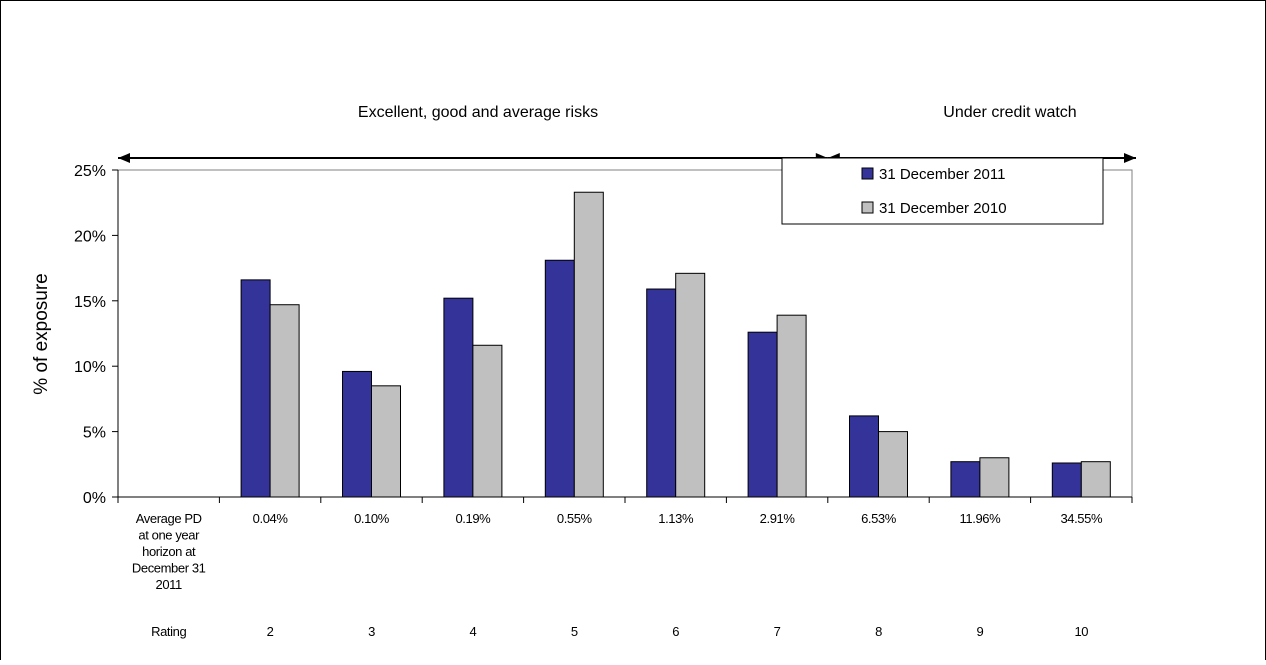 The height and width of the screenshot is (665, 1266). What do you see at coordinates (777, 631) in the screenshot?
I see `x-tick-label: 7` at bounding box center [777, 631].